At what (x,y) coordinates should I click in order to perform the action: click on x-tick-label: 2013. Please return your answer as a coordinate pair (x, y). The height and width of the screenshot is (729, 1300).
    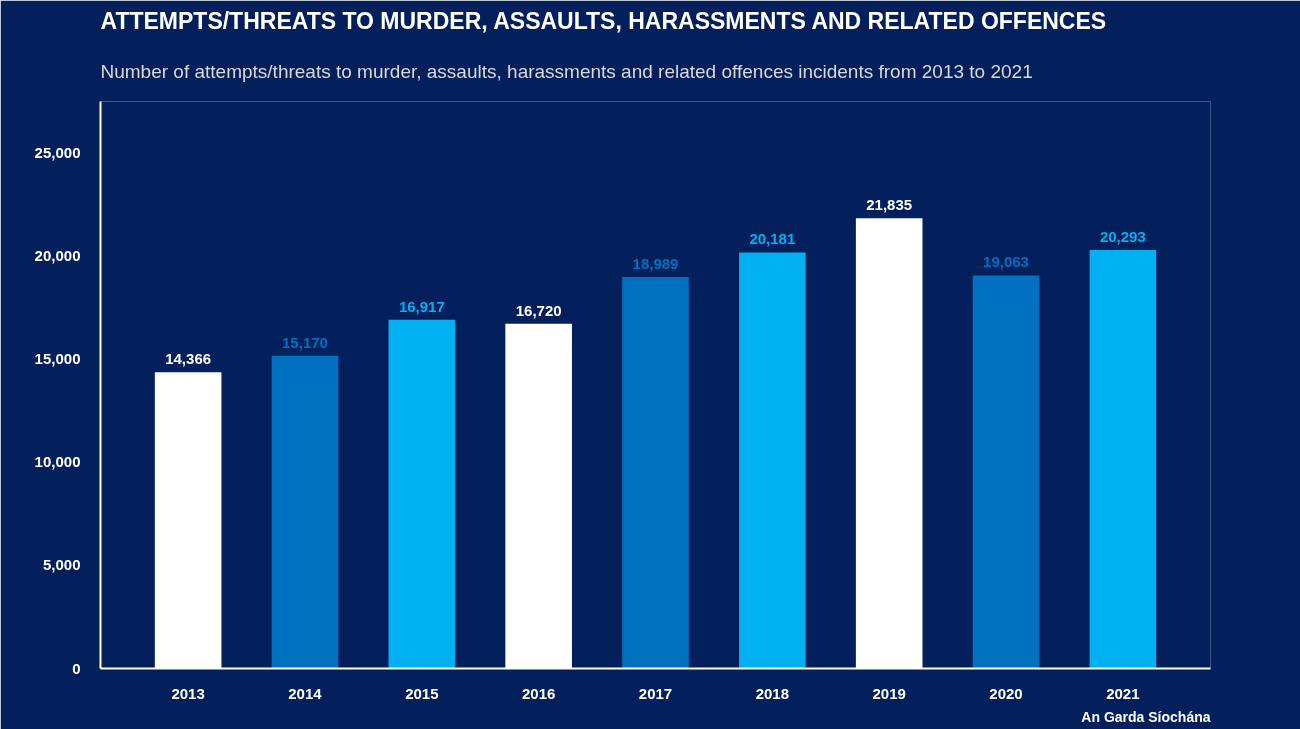
    Looking at the image, I should click on (188, 693).